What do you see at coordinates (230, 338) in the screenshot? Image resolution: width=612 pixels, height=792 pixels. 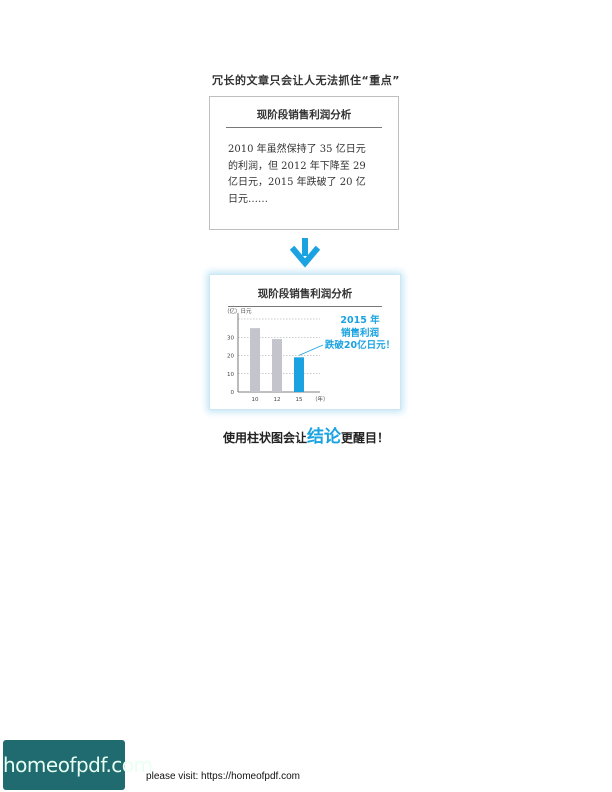 I see `y-tick-label: 30` at bounding box center [230, 338].